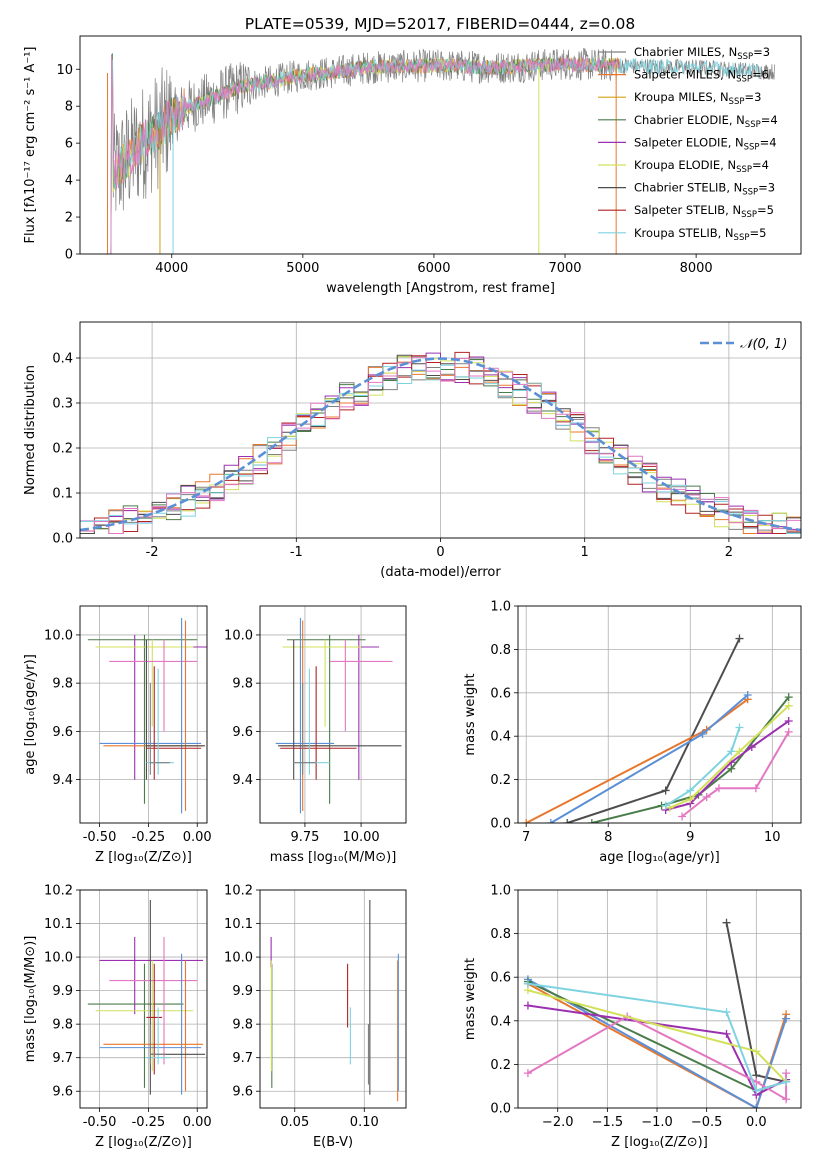  I want to click on legend-label: Chabrier STELIB, NSSP=3, so click(704, 189).